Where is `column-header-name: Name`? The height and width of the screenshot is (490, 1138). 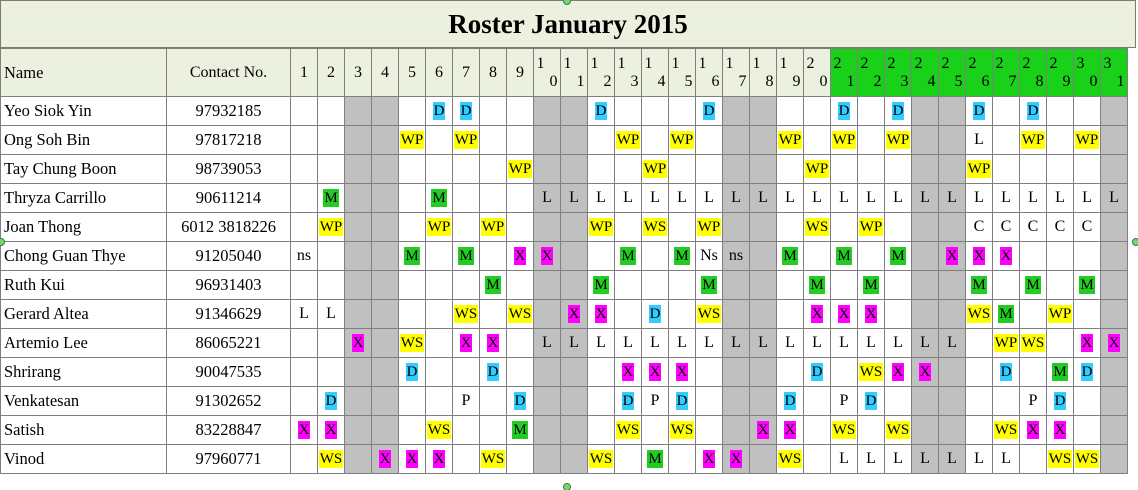 column-header-name: Name is located at coordinates (83, 72).